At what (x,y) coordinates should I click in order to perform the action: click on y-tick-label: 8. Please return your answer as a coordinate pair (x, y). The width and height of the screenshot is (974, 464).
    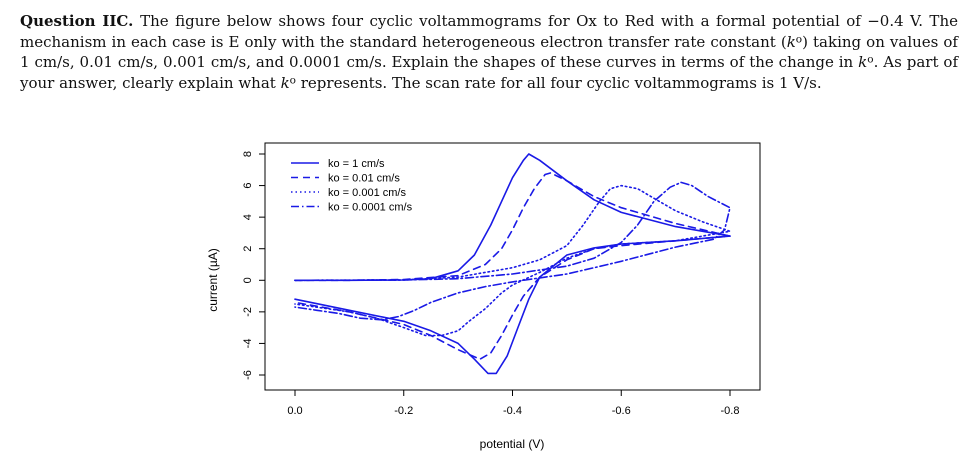
    Looking at the image, I should click on (248, 154).